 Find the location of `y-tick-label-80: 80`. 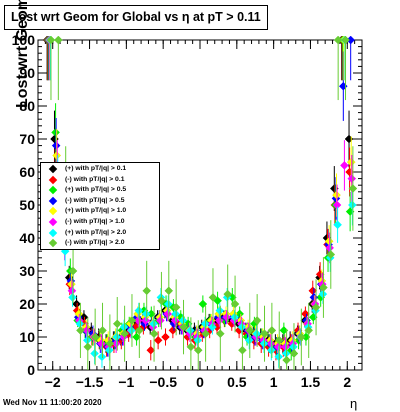

y-tick-label-80: 80 is located at coordinates (27, 106).